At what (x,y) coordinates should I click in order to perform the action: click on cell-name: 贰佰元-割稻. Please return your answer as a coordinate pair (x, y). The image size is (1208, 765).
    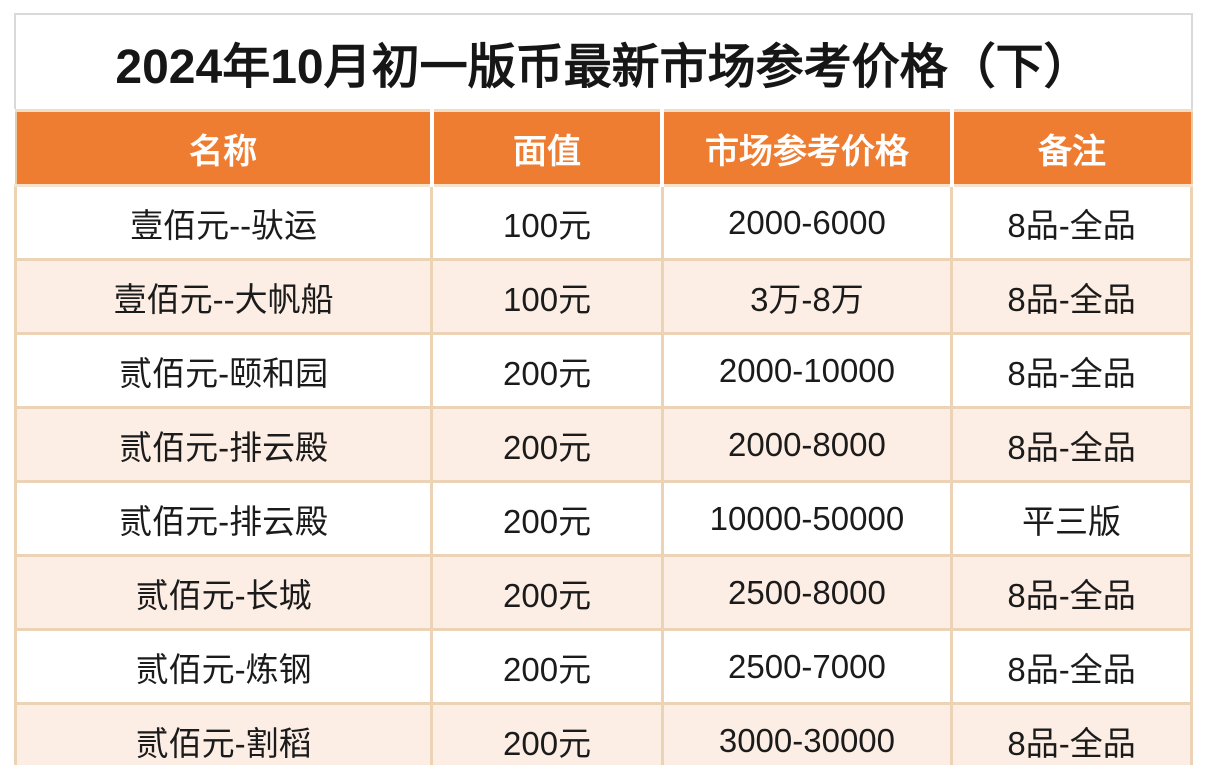
    Looking at the image, I should click on (223, 733).